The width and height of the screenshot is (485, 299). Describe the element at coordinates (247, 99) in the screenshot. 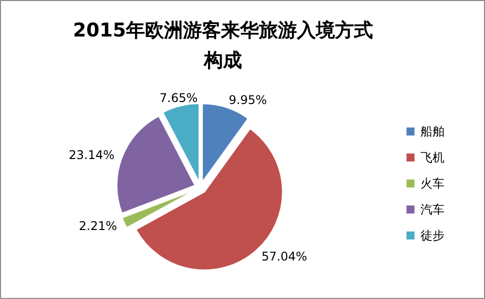

I see `data-label: 9.95%` at that location.